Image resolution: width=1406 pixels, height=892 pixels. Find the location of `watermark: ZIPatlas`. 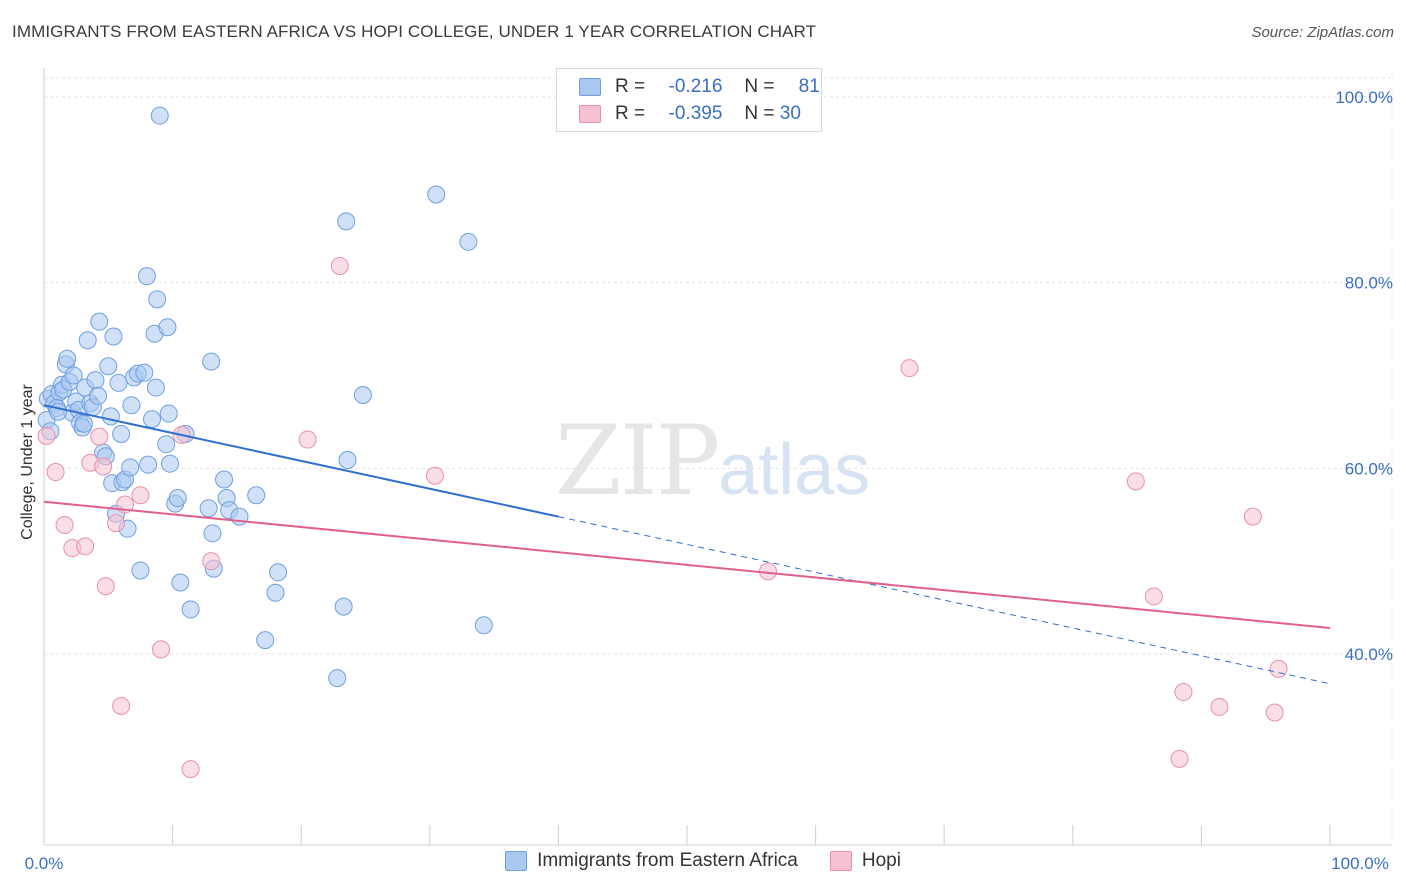

watermark: ZIPatlas is located at coordinates (712, 461).